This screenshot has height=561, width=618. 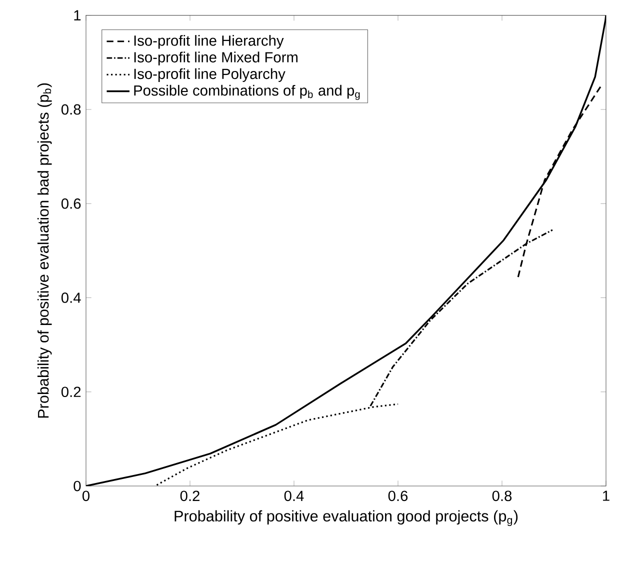 What do you see at coordinates (398, 496) in the screenshot?
I see `x-tick-label: 0.6` at bounding box center [398, 496].